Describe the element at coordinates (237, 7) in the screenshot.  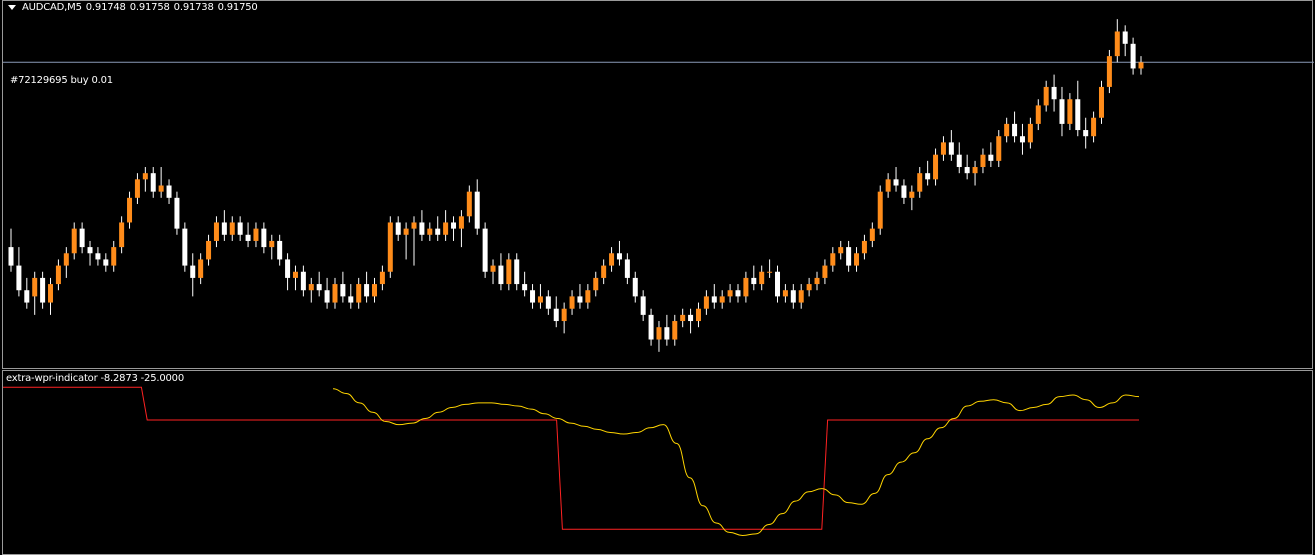
I see `ohlc-close: 0.91750` at that location.